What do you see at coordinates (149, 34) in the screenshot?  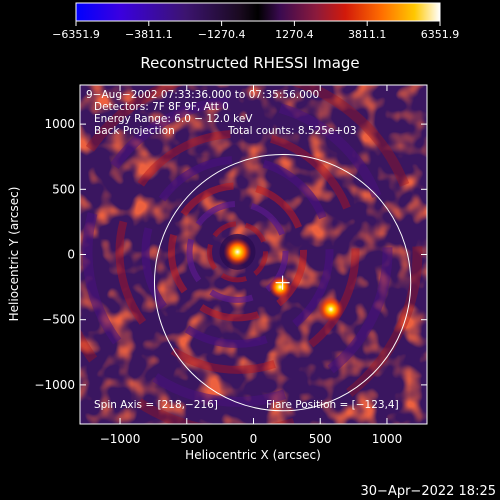 I see `colorbar-tick-label: −3811.1` at bounding box center [149, 34].